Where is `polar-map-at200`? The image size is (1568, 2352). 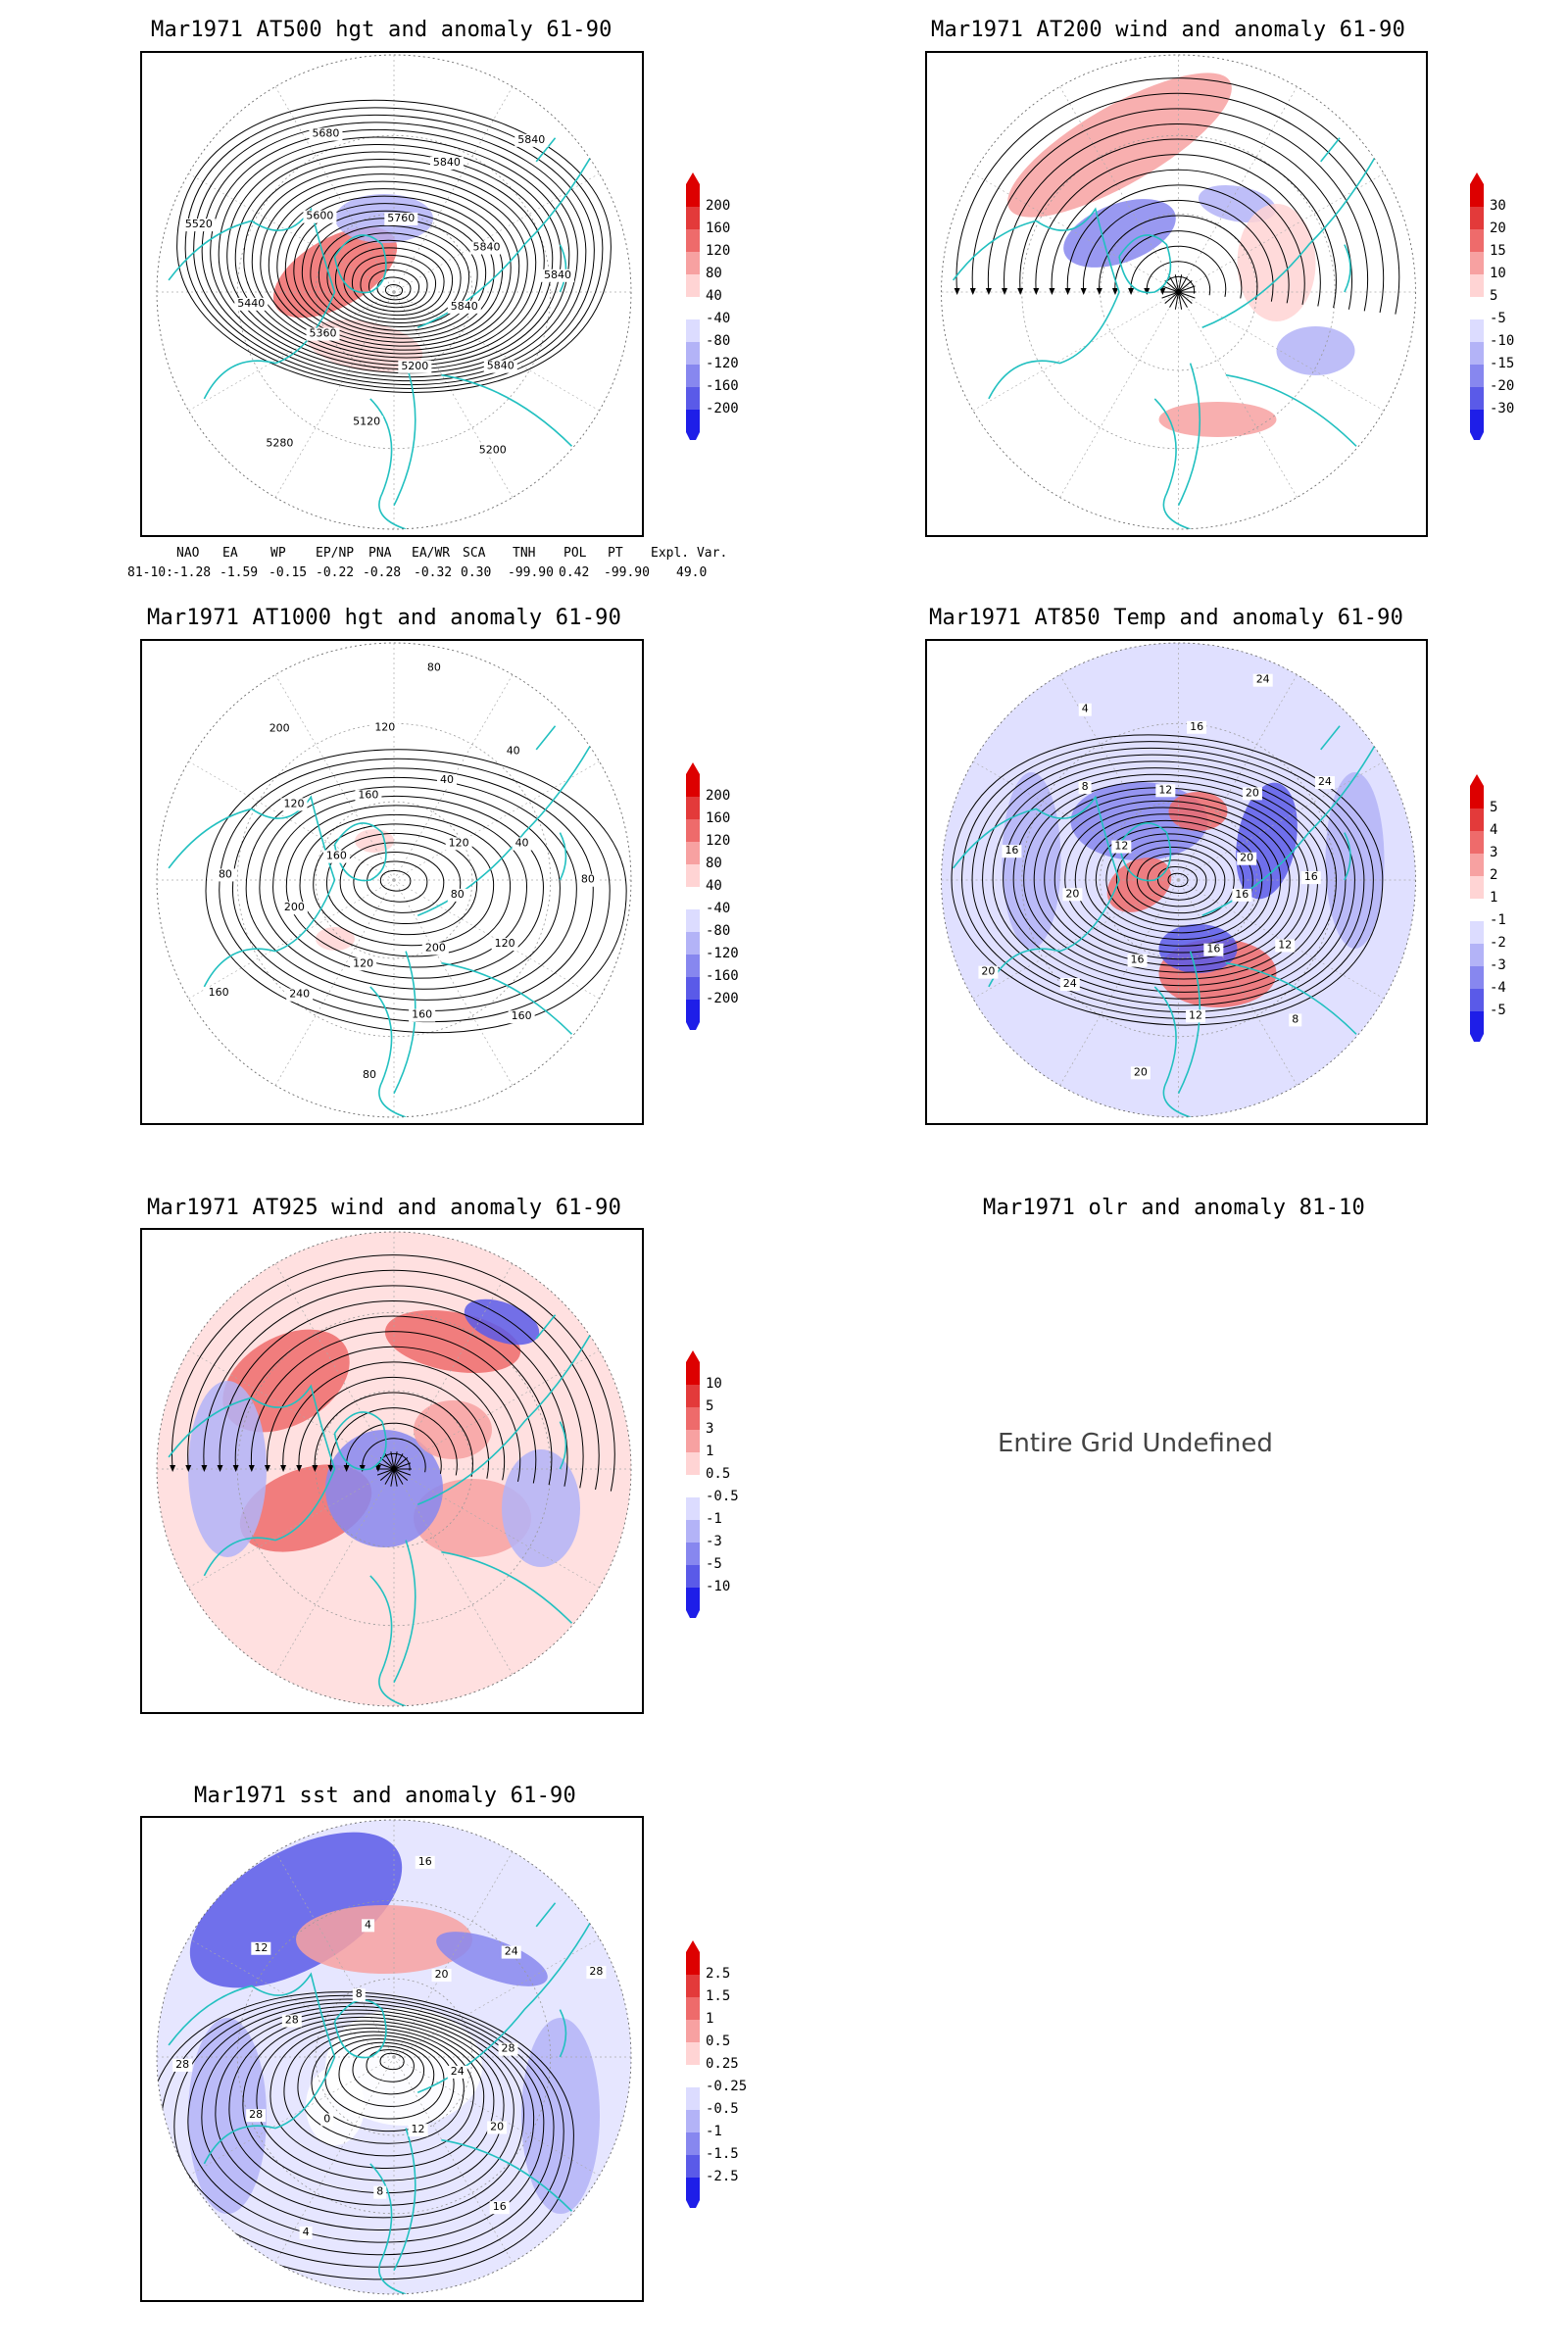
polar-map-at200 is located at coordinates (1178, 292).